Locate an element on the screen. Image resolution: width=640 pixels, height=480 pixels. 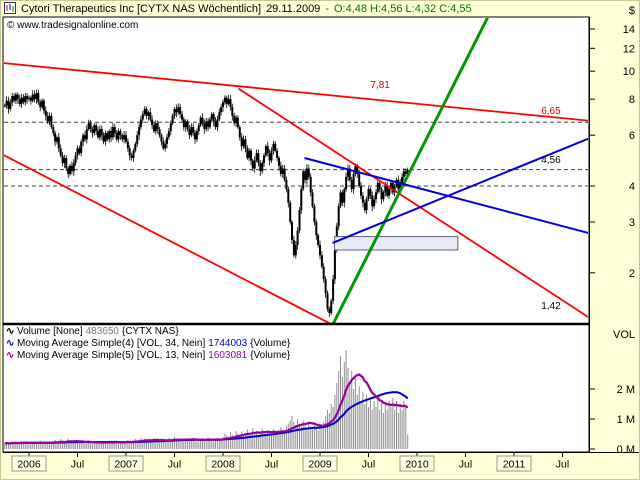
price-tick-10: 10 is located at coordinates (629, 72).